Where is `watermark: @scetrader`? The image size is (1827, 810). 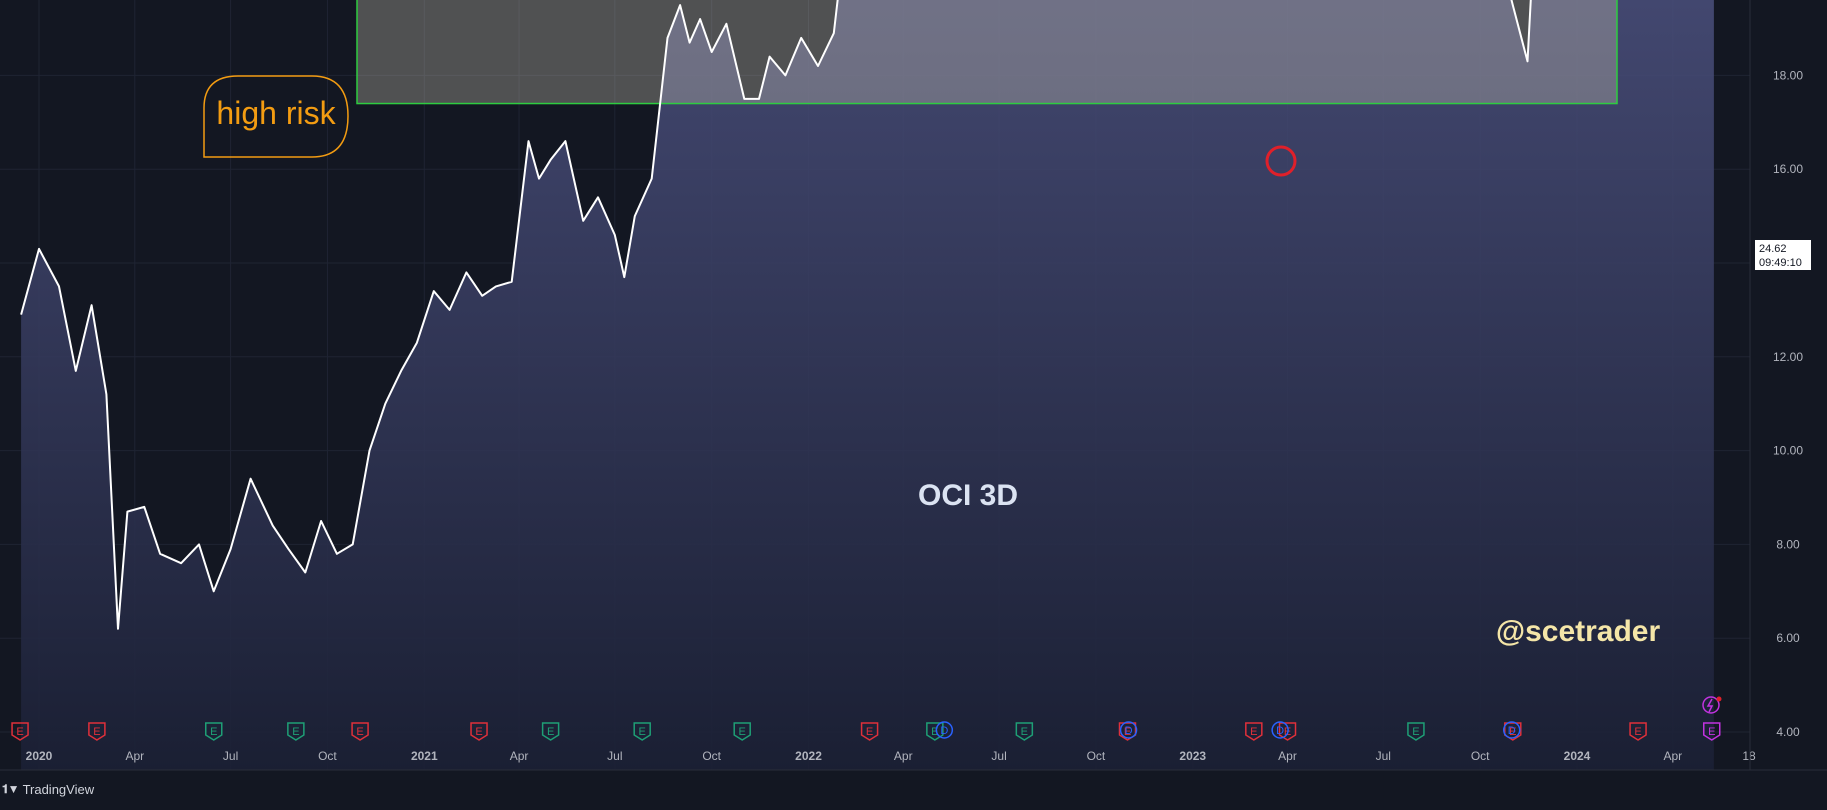
watermark: @scetrader is located at coordinates (1578, 631).